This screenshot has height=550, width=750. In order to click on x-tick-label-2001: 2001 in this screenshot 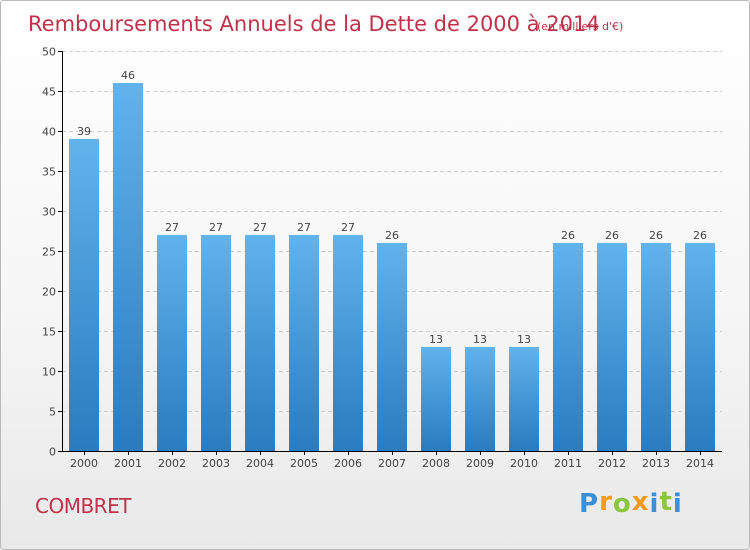, I will do `click(128, 463)`.